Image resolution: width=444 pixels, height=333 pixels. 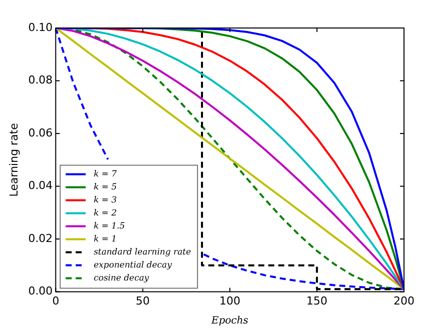 I want to click on y-tick-label: 0.06, so click(x=40, y=133).